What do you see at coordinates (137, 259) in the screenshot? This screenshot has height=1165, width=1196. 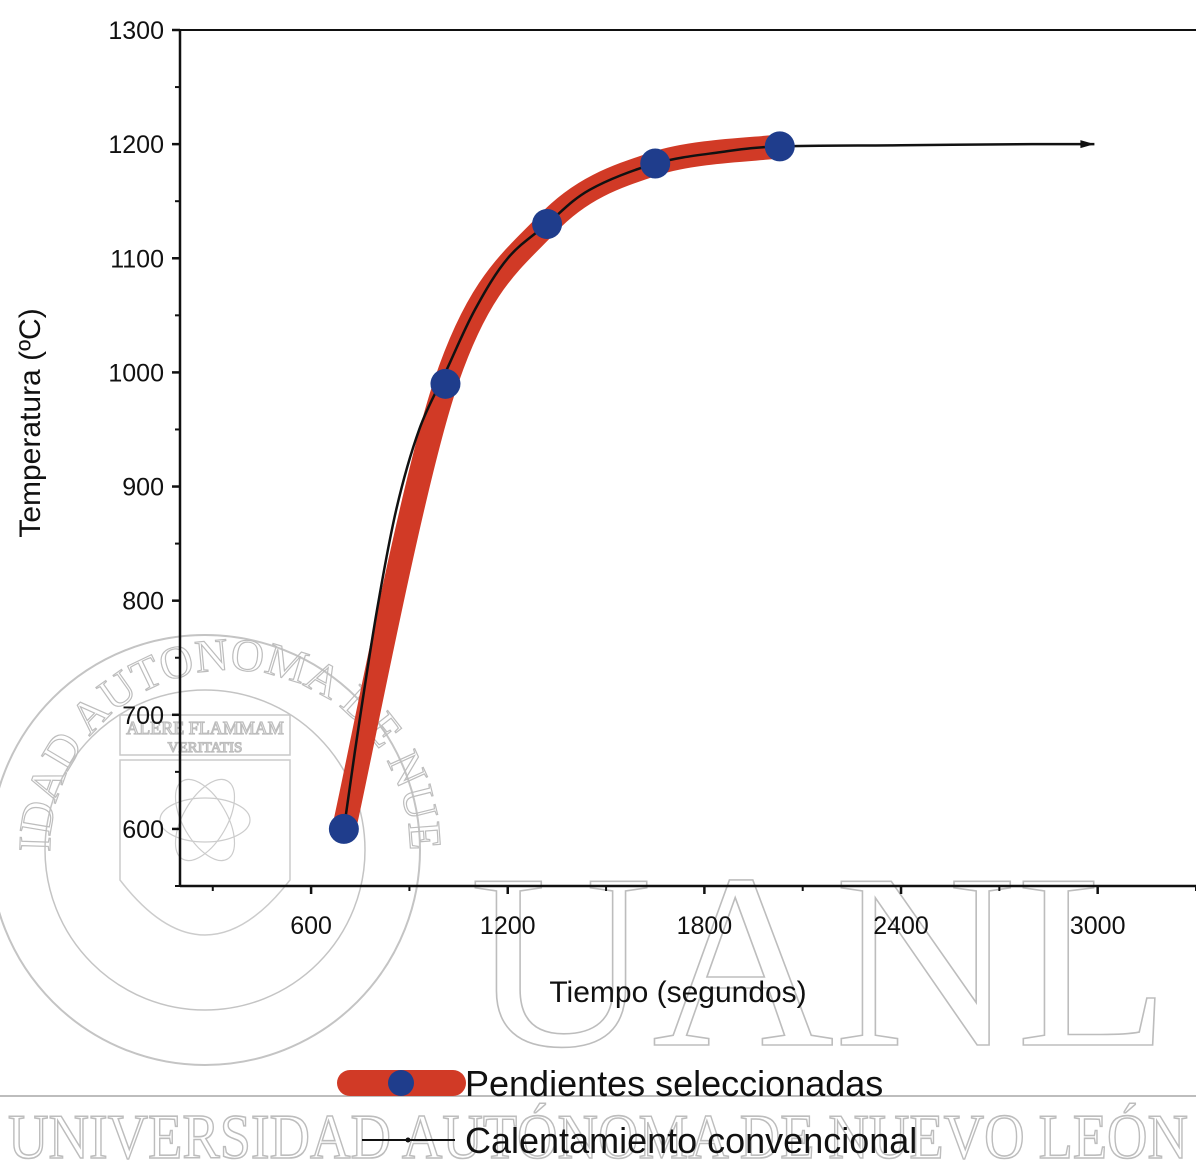 I see `y-tick-label: 1100` at bounding box center [137, 259].